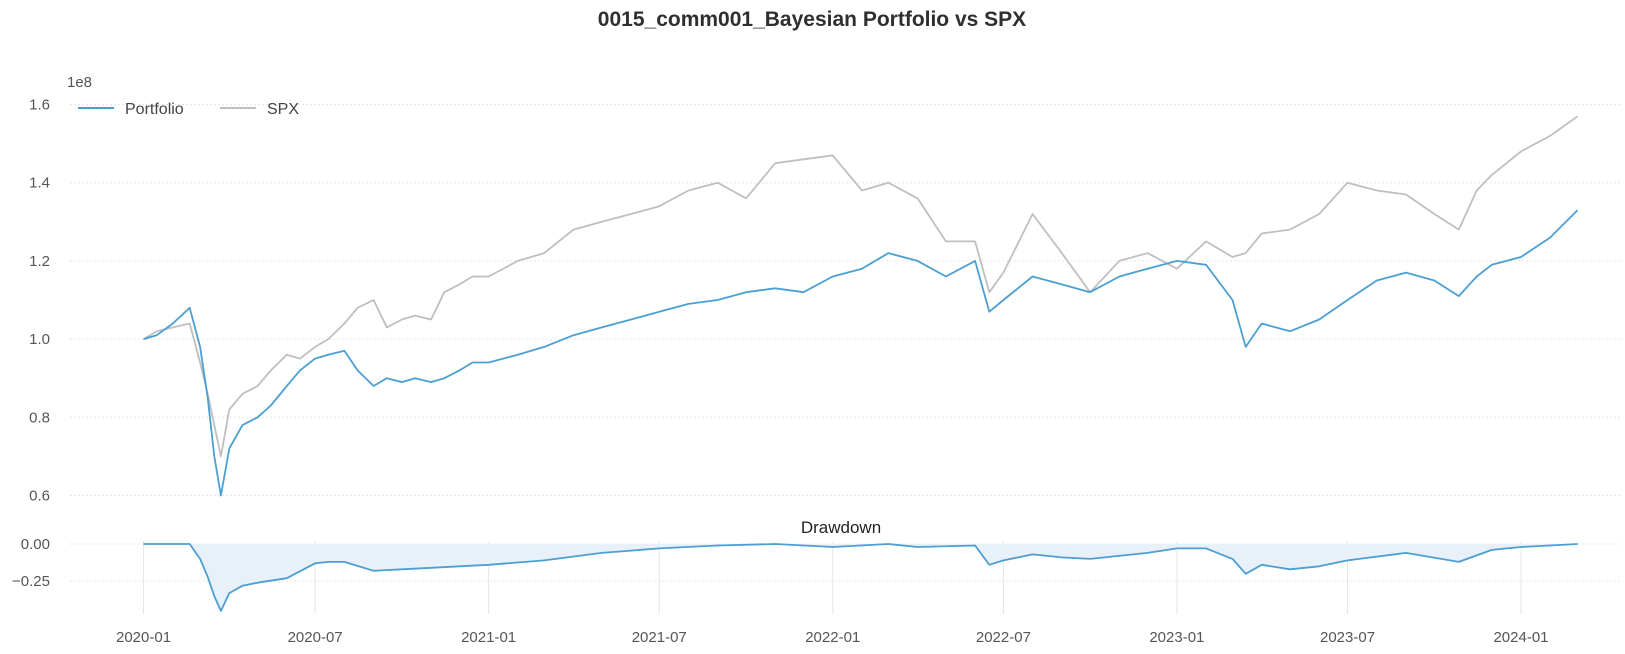 This screenshot has width=1625, height=654. What do you see at coordinates (488, 637) in the screenshot?
I see `x-tick-label: 2021-01` at bounding box center [488, 637].